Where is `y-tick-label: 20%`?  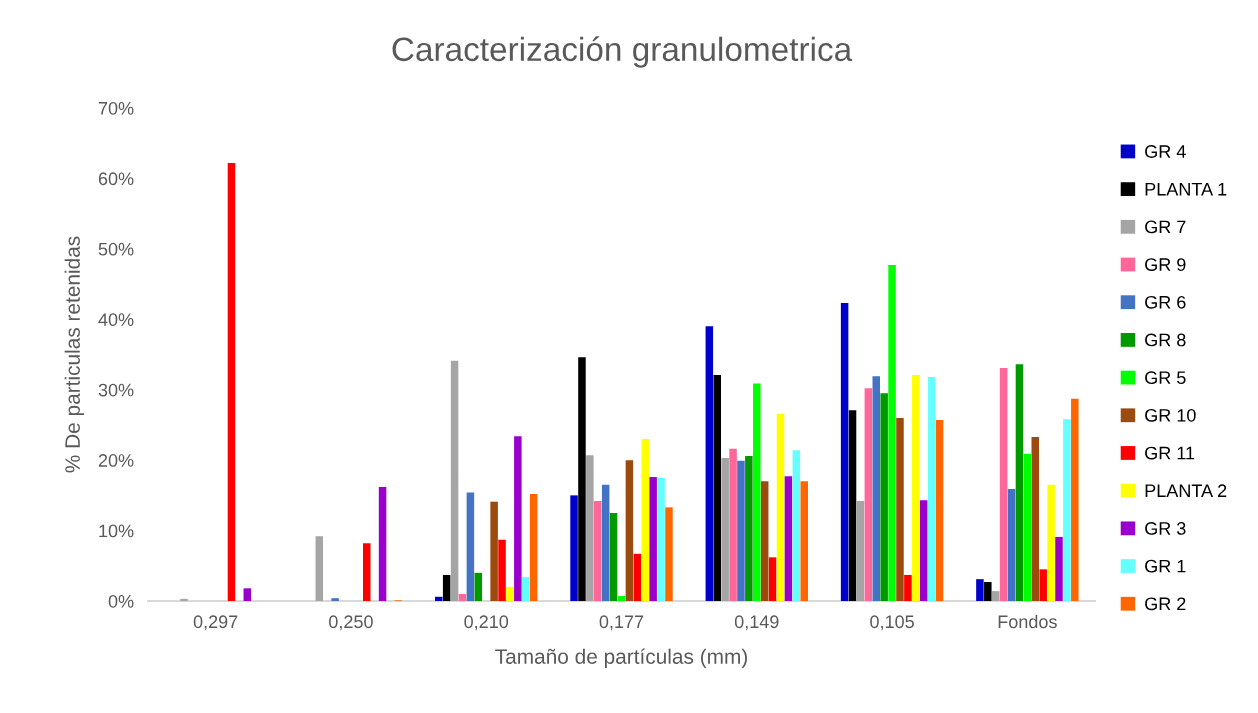
y-tick-label: 20% is located at coordinates (116, 460).